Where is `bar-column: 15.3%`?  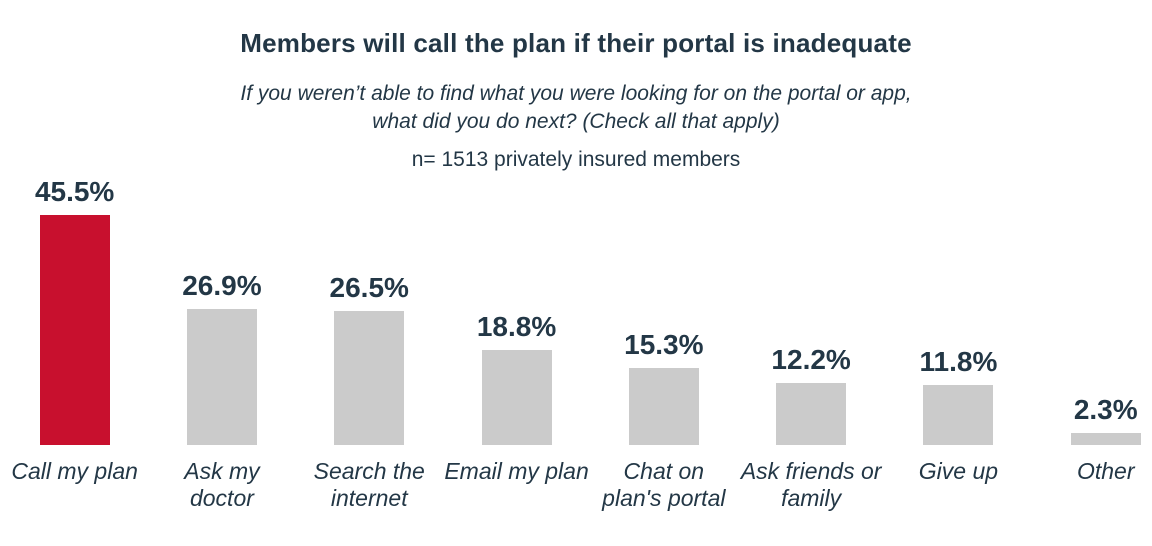
bar-column: 15.3% is located at coordinates (663, 307).